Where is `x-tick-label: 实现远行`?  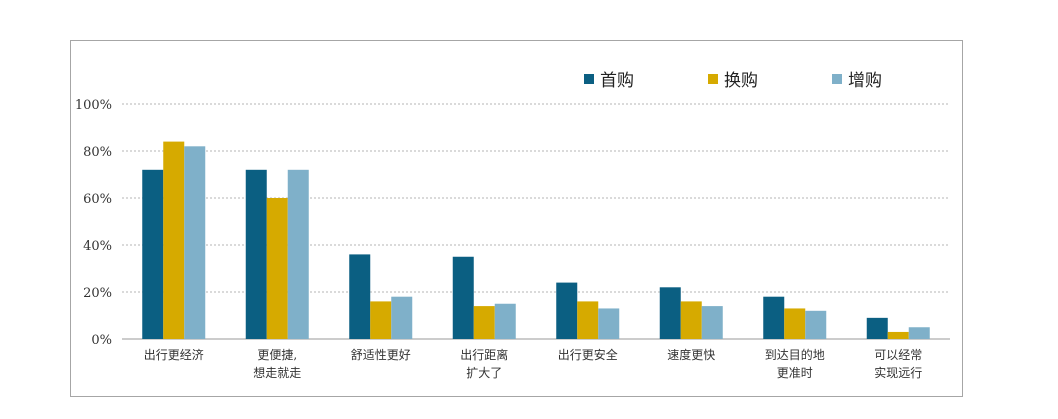 x-tick-label: 实现远行 is located at coordinates (898, 372).